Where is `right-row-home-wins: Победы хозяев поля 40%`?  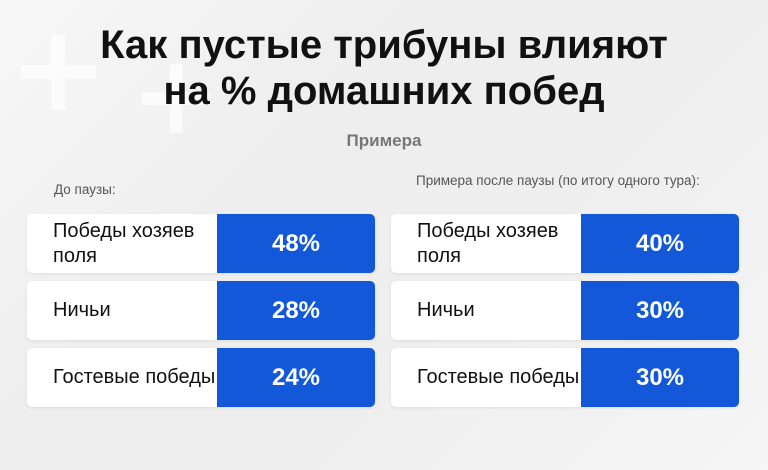
right-row-home-wins: Победы хозяев поля 40% is located at coordinates (565, 243).